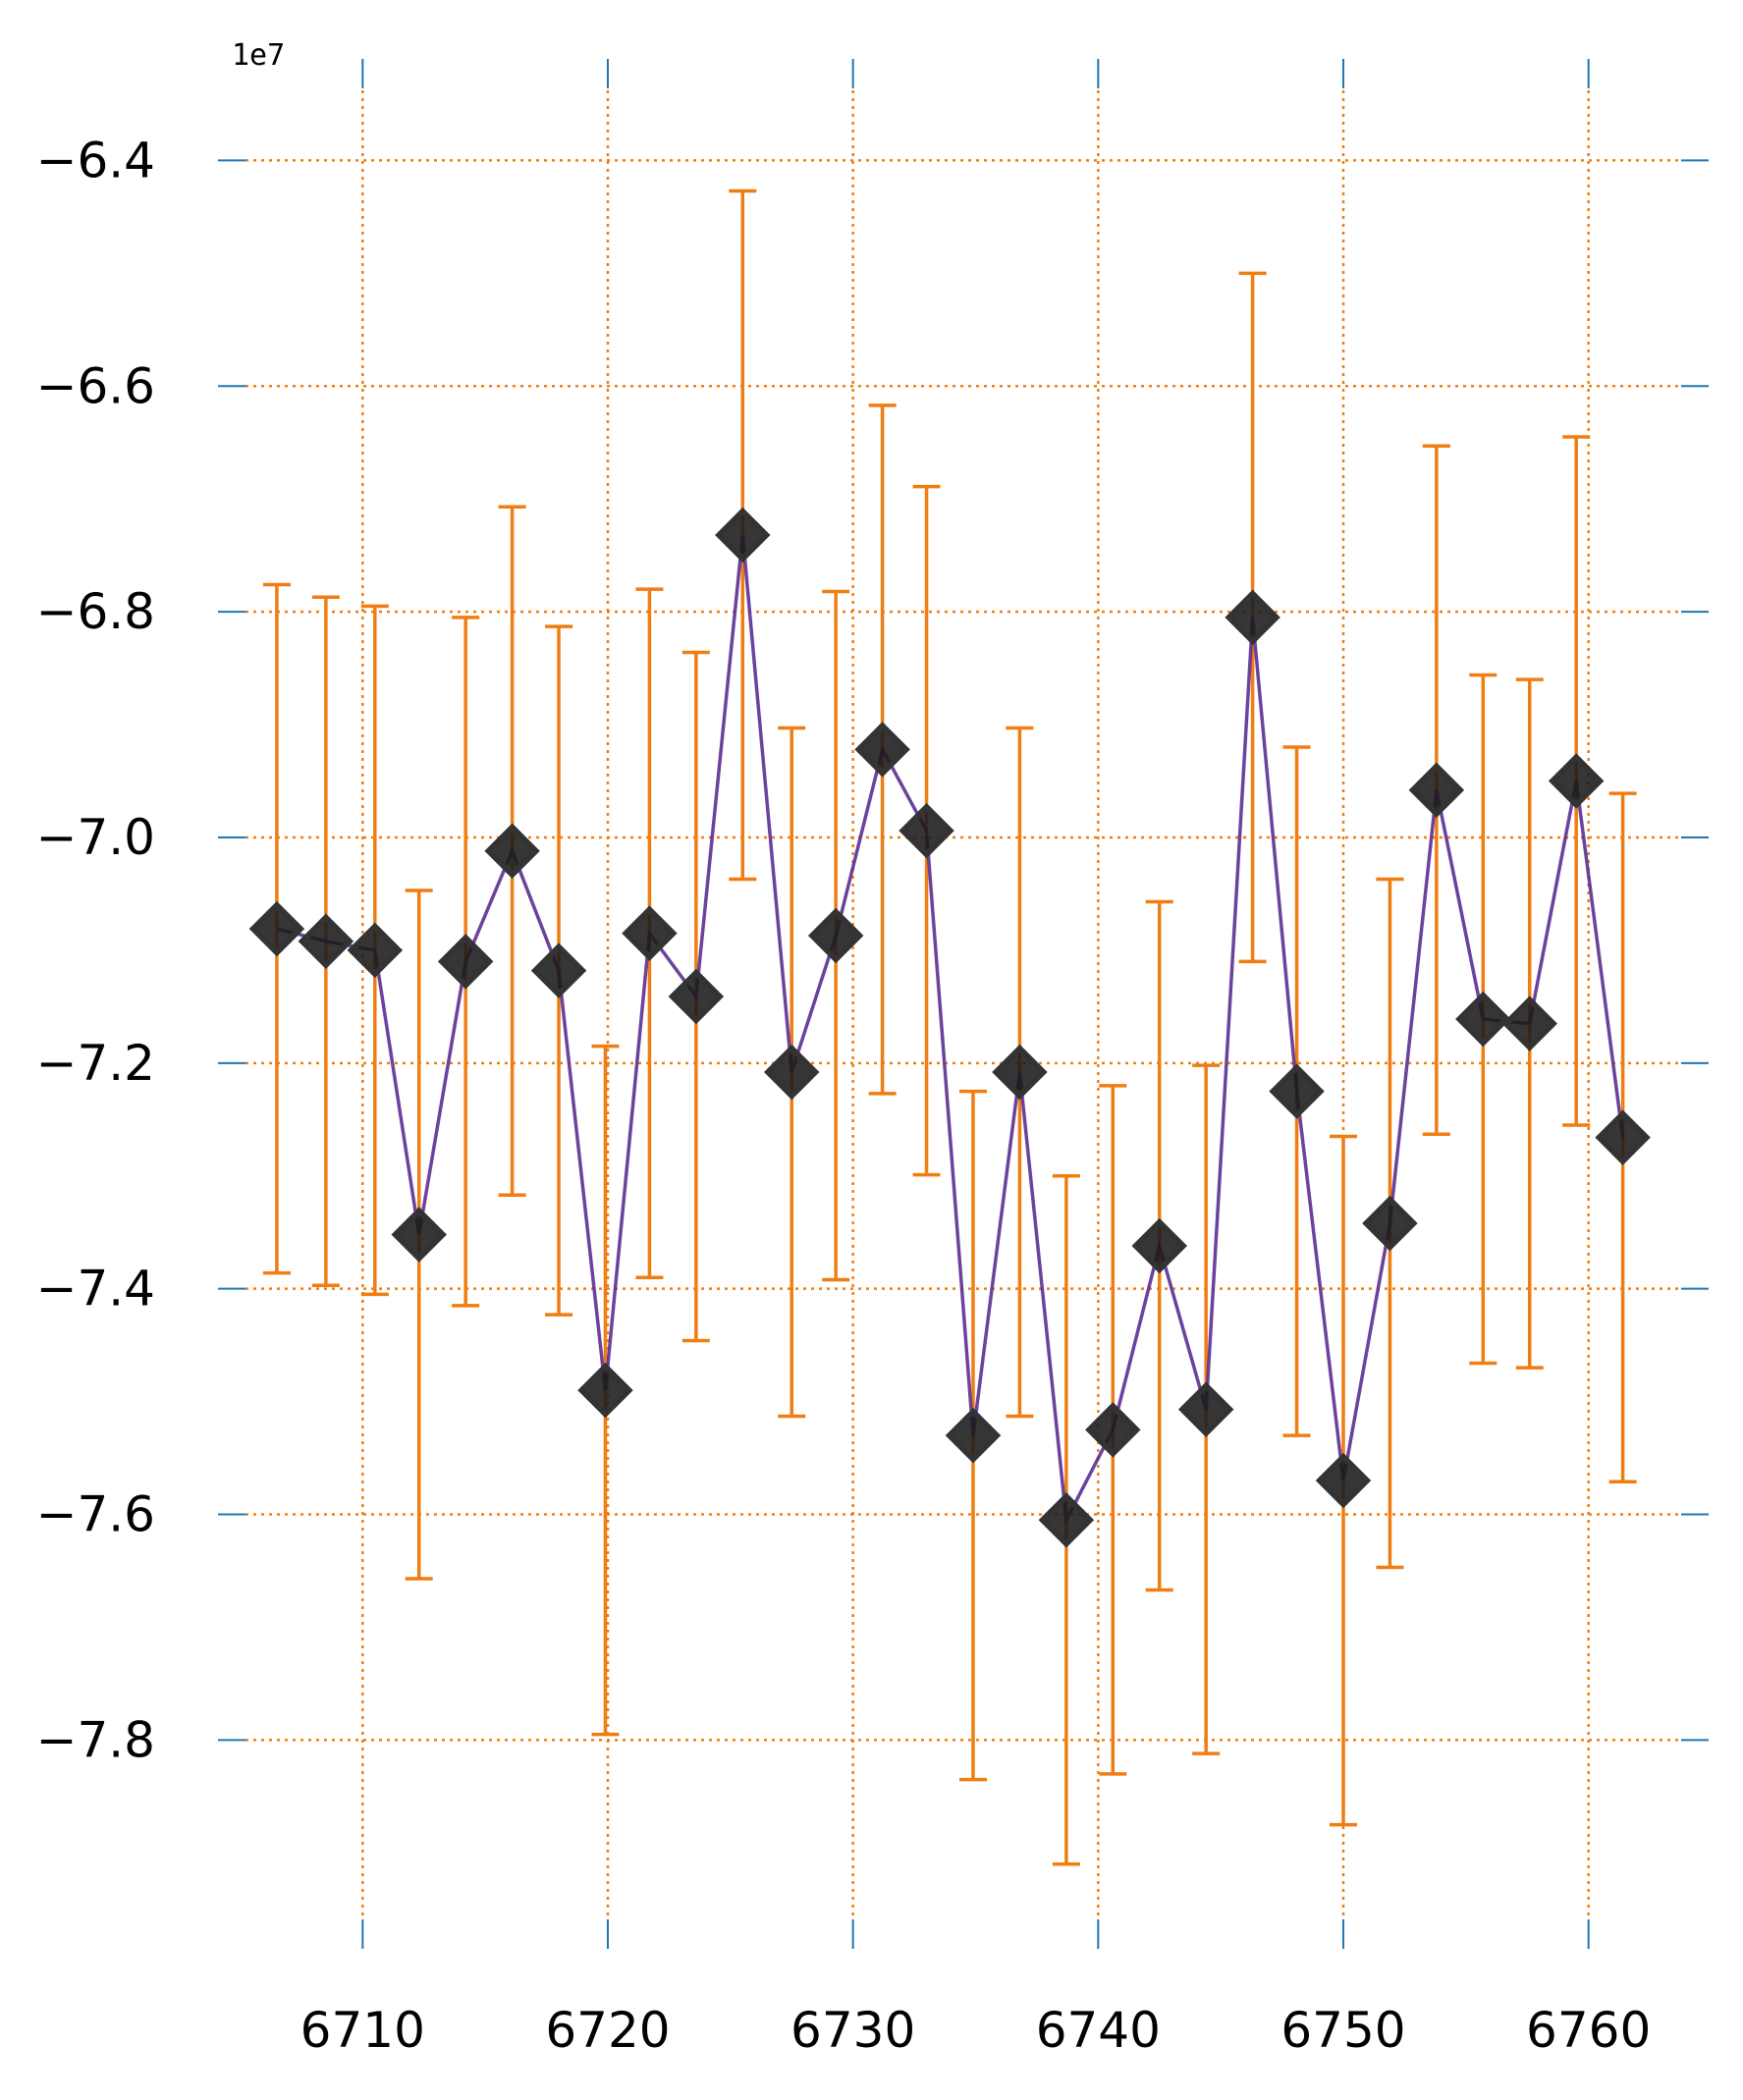  What do you see at coordinates (1098, 2030) in the screenshot?
I see `x-tick-label: 6740` at bounding box center [1098, 2030].